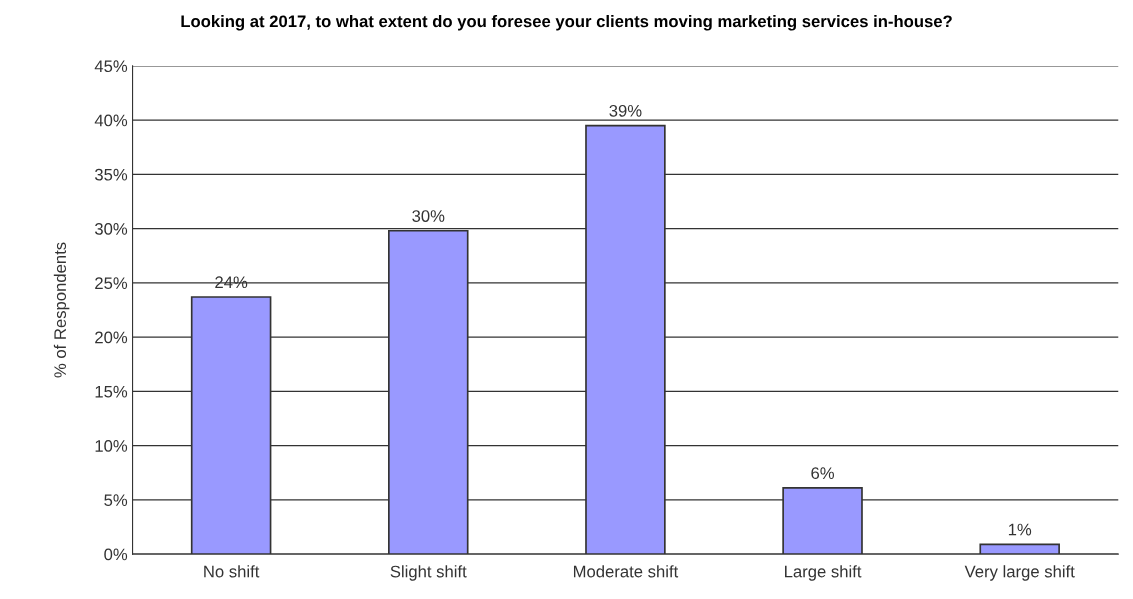  Describe the element at coordinates (428, 573) in the screenshot. I see `x-tick-label: Slight shift` at that location.